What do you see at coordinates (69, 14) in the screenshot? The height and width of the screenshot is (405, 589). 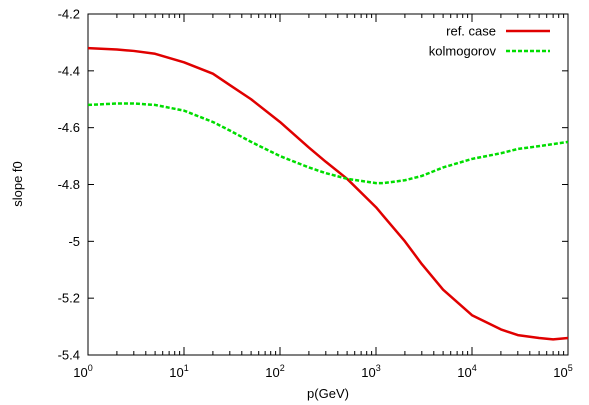 I see `y-tick-label: -4.2` at bounding box center [69, 14].